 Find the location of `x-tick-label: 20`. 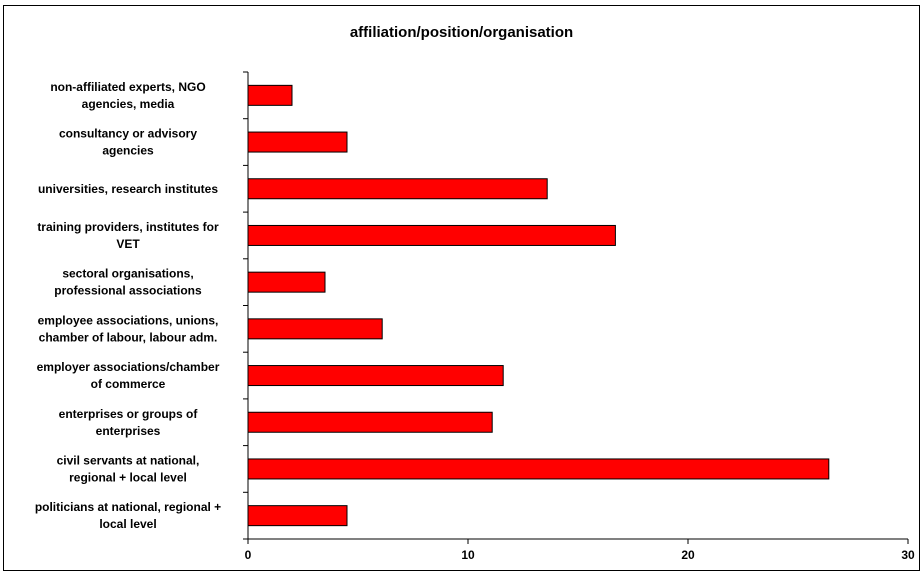

x-tick-label: 20 is located at coordinates (688, 555).